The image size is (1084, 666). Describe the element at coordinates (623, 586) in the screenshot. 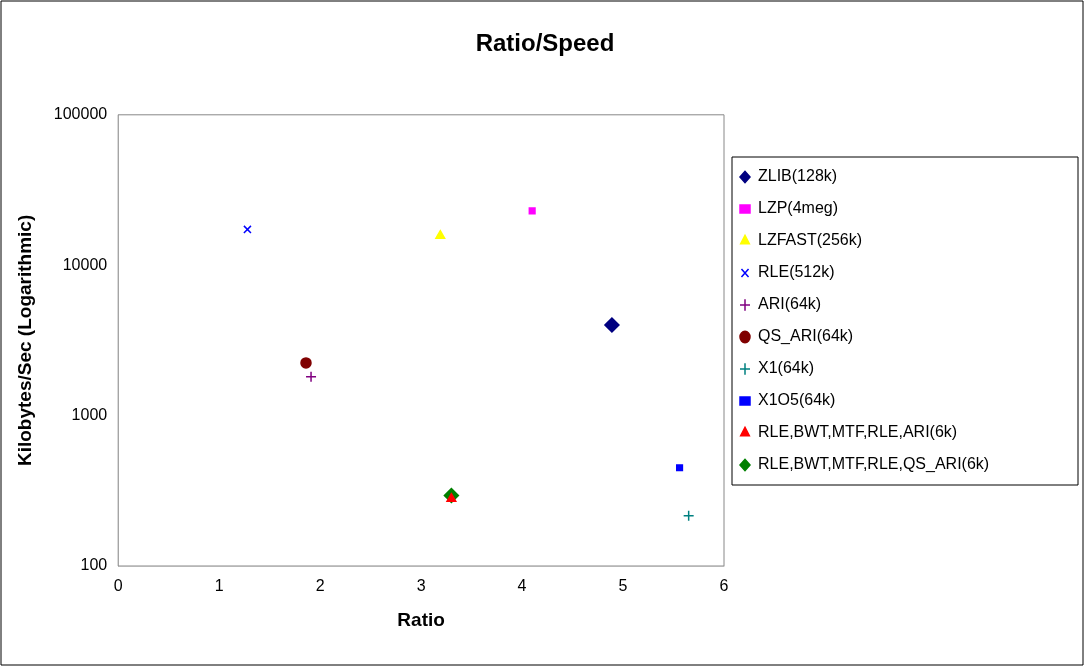

I see `x-tick-label: 5` at that location.